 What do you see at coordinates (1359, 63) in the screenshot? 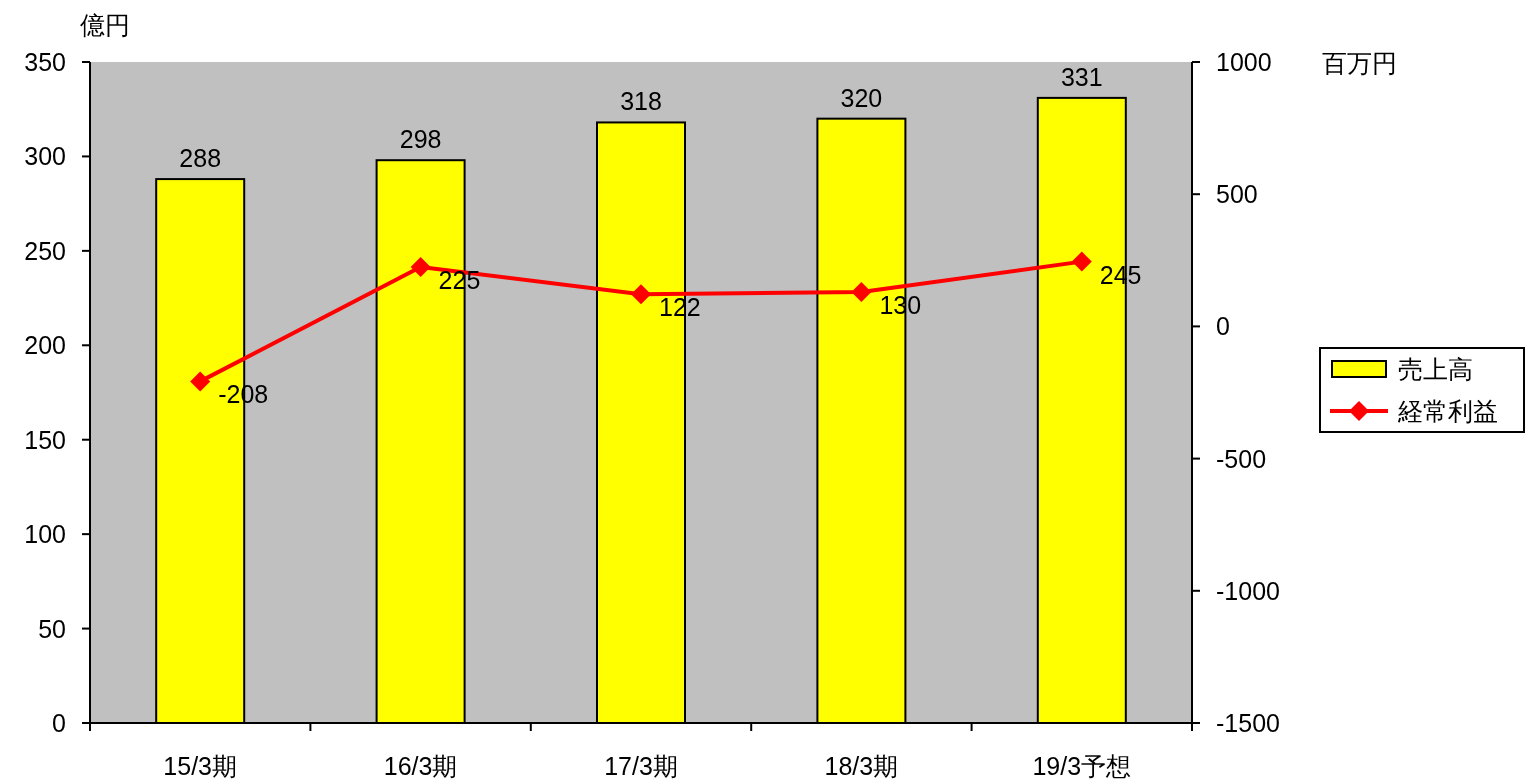
I see `y2-axis-title: 百万円` at bounding box center [1359, 63].